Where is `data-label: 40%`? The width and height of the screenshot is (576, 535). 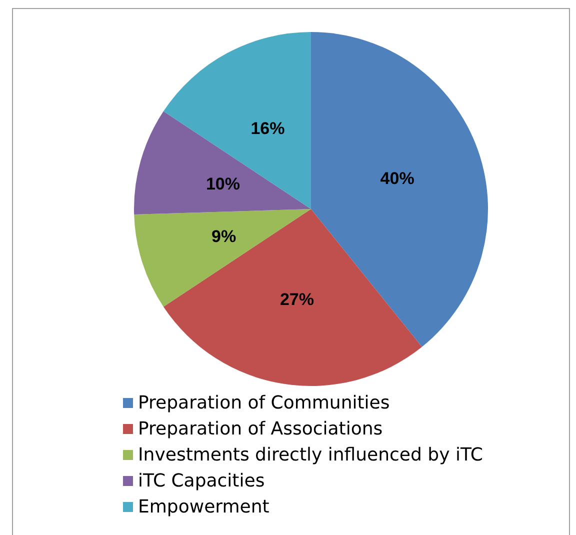
data-label: 40% is located at coordinates (397, 178).